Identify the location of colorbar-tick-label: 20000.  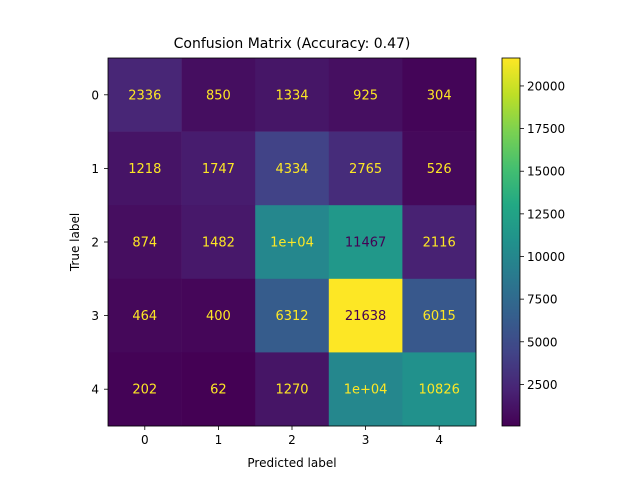
(546, 86).